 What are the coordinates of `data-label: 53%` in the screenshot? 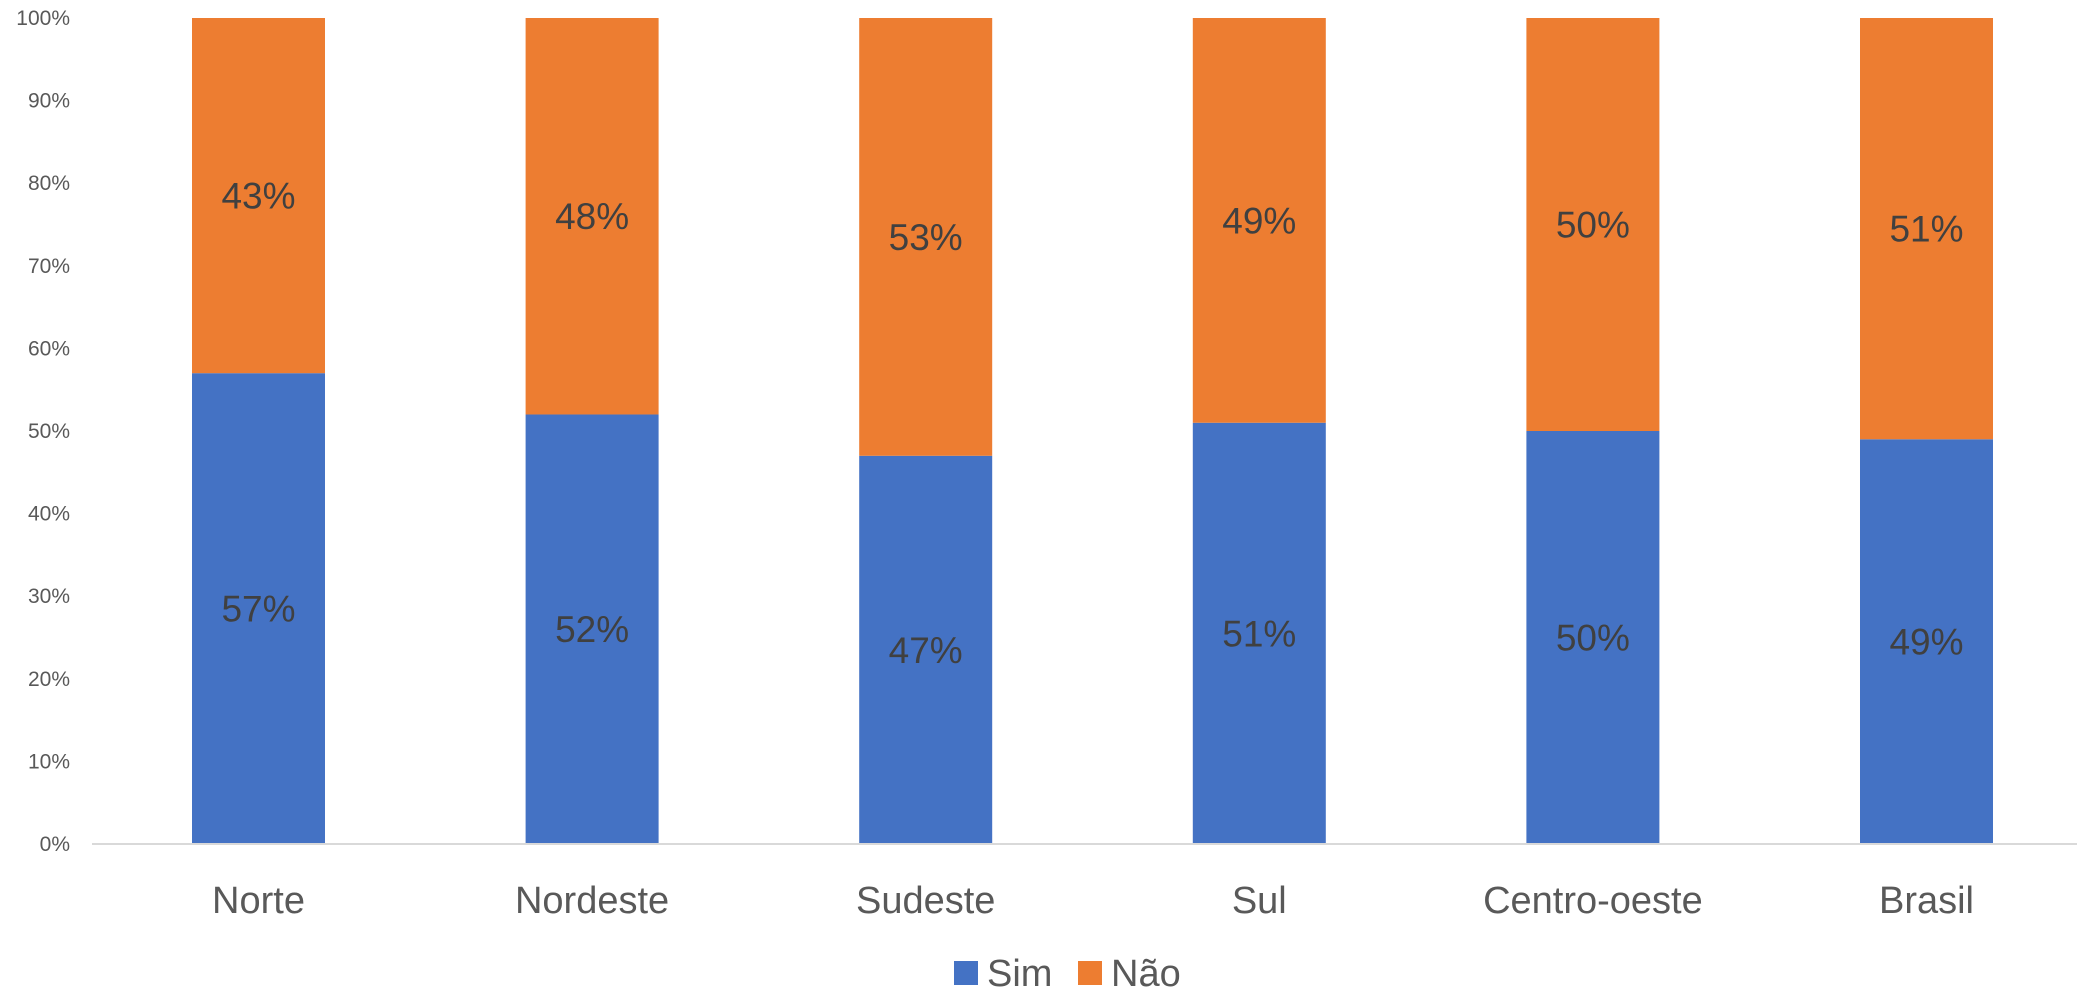 It's located at (926, 237).